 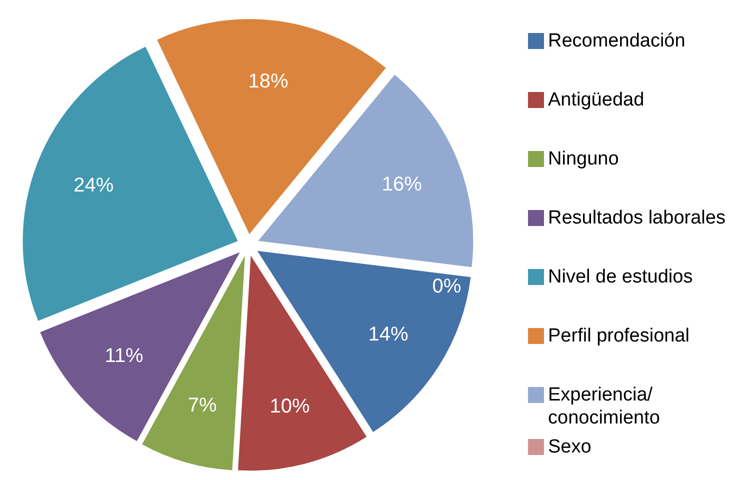 I want to click on data-label: 7%, so click(x=202, y=405).